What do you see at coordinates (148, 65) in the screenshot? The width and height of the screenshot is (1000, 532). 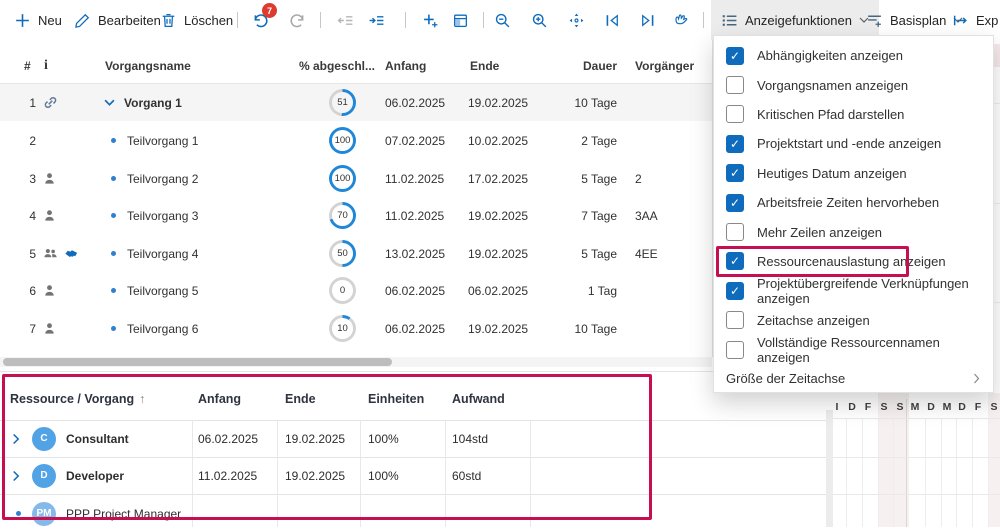 I see `col-header-name: Vorgangsname` at bounding box center [148, 65].